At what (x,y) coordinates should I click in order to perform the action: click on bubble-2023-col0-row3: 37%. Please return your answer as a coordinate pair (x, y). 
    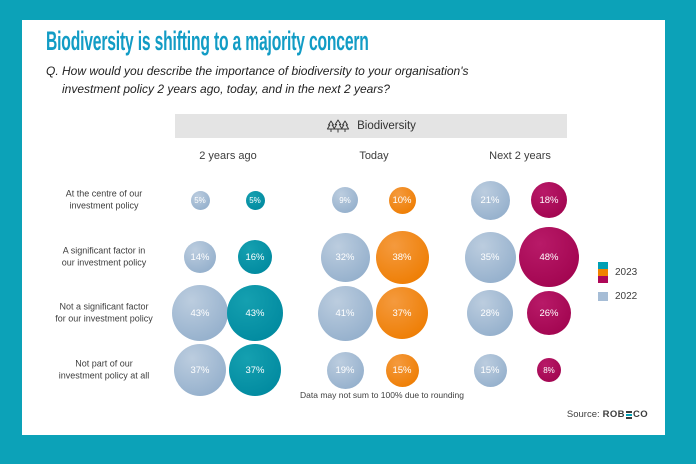
    Looking at the image, I should click on (255, 370).